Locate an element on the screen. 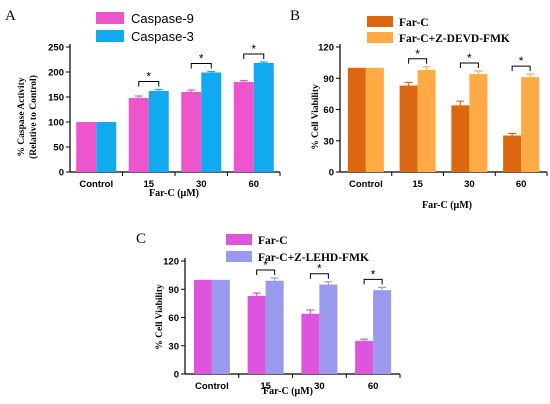  panel-b-xtick-label: 60 is located at coordinates (521, 184).